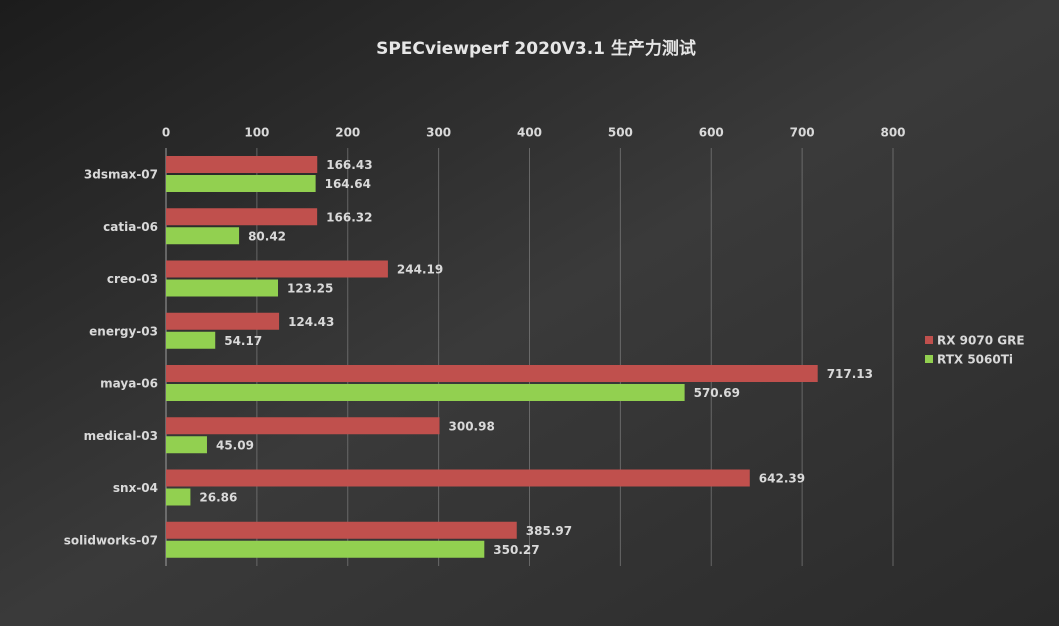 The height and width of the screenshot is (626, 1059). Describe the element at coordinates (311, 322) in the screenshot. I see `data-label: 124.43` at that location.